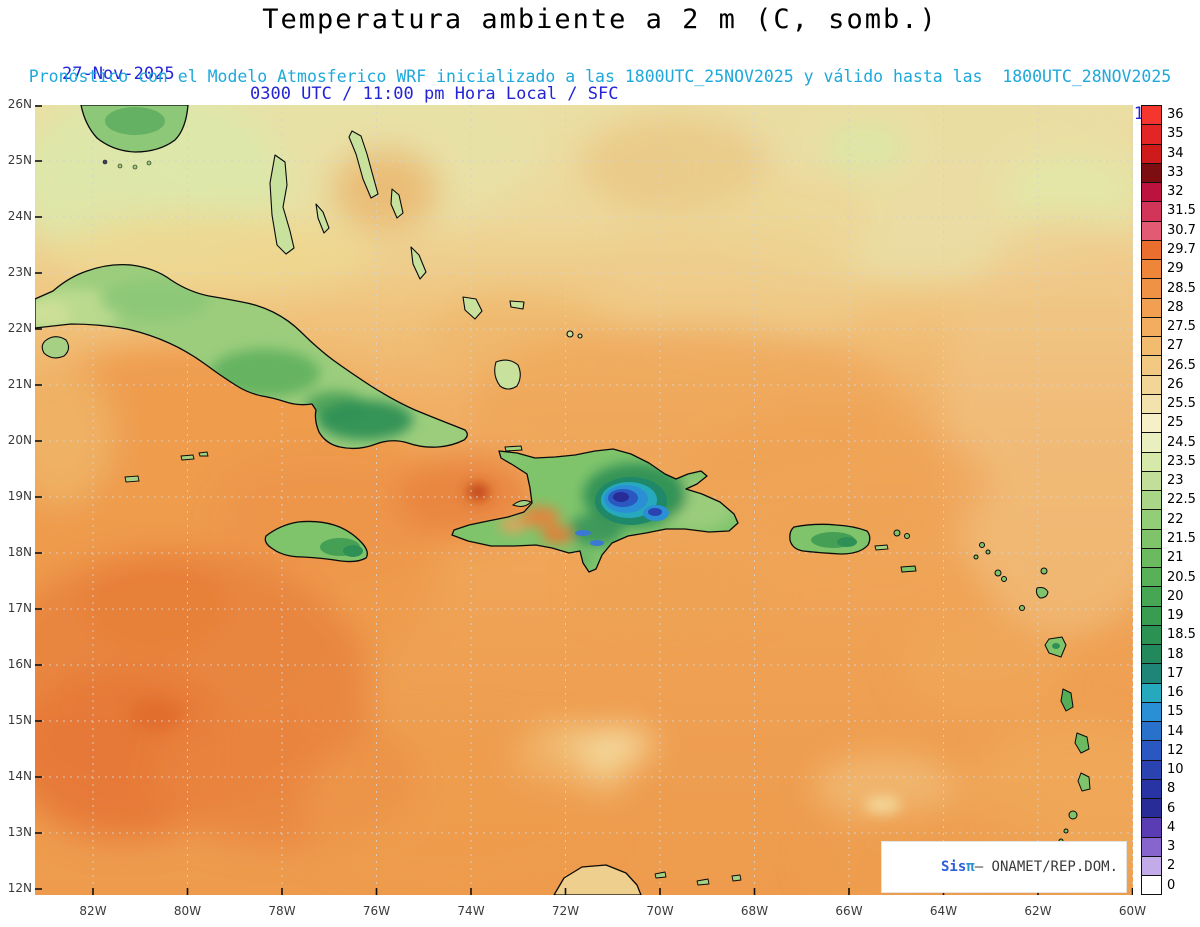  Describe the element at coordinates (1181, 365) in the screenshot. I see `colorbar-tick-label: 26.5` at that location.